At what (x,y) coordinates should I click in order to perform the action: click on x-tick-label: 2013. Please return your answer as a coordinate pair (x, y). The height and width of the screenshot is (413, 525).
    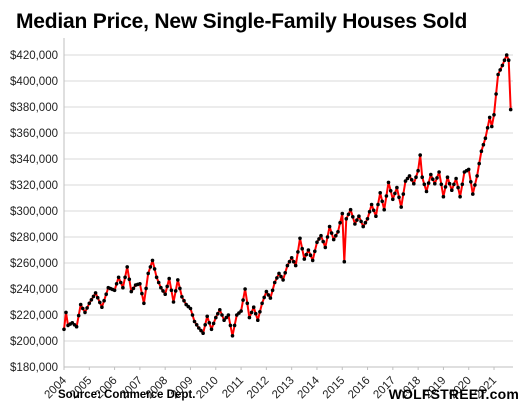
    Looking at the image, I should click on (283, 388).